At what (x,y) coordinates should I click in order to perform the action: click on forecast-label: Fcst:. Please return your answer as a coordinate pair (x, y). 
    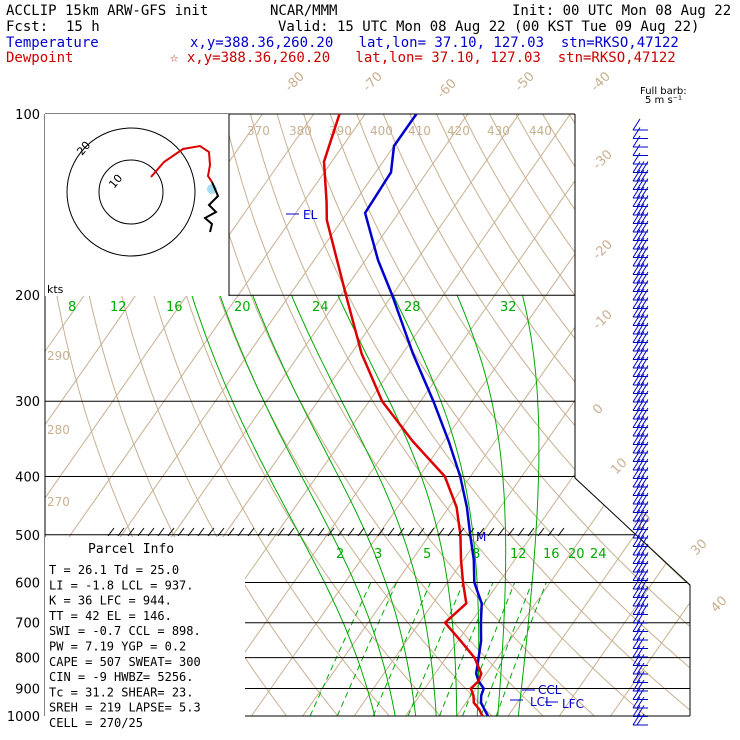
    Looking at the image, I should click on (27, 27).